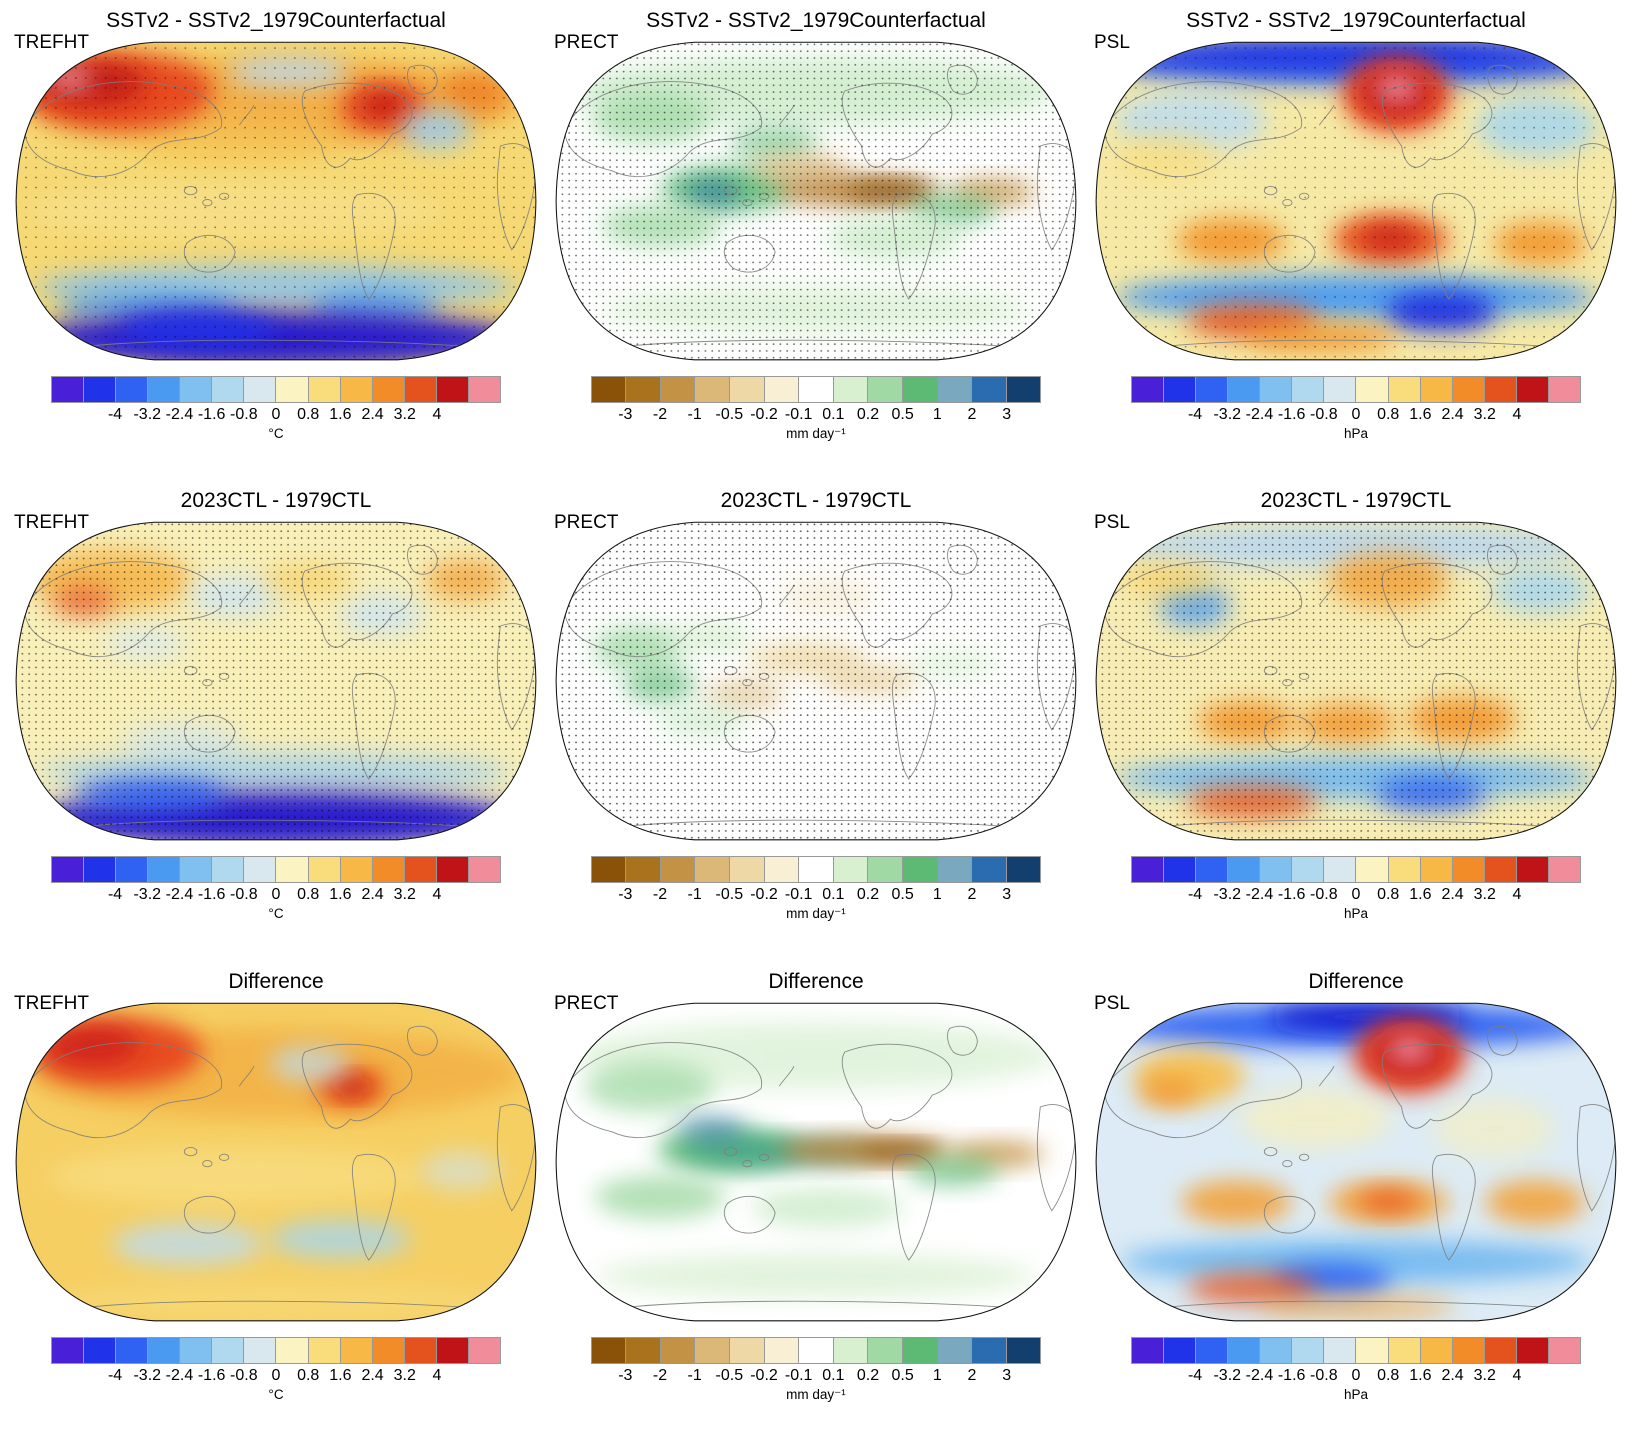 The height and width of the screenshot is (1445, 1632). What do you see at coordinates (816, 1394) in the screenshot?
I see `colorbar-unit: mm day⁻¹` at bounding box center [816, 1394].